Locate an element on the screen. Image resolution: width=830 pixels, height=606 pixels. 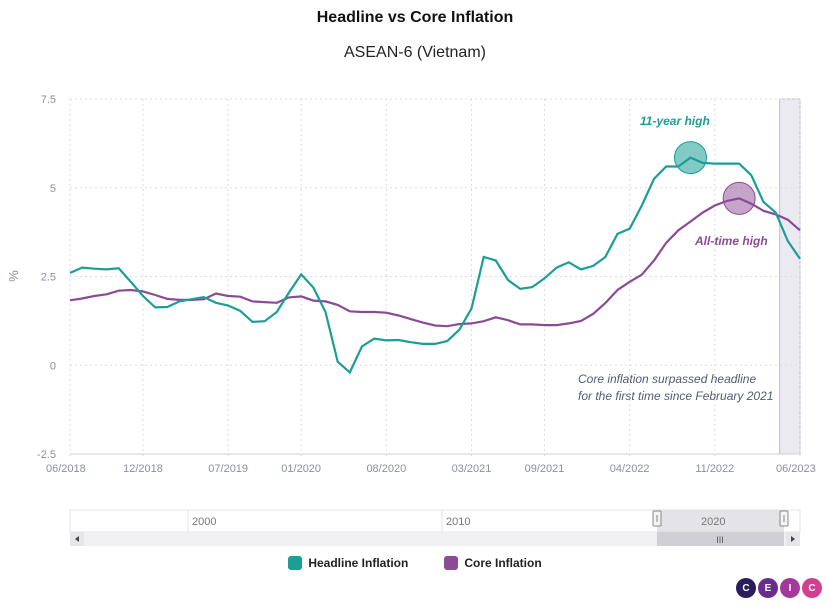
chart-subtitle: ASEAN-6 (Vietnam) is located at coordinates (415, 52).